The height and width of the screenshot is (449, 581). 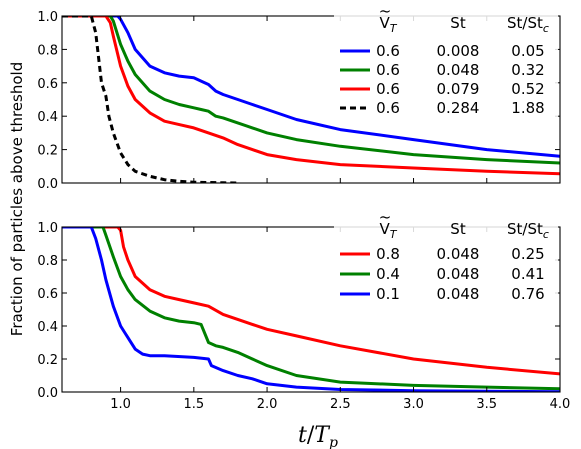 I want to click on x-tick-label: 4.0, so click(x=560, y=404).